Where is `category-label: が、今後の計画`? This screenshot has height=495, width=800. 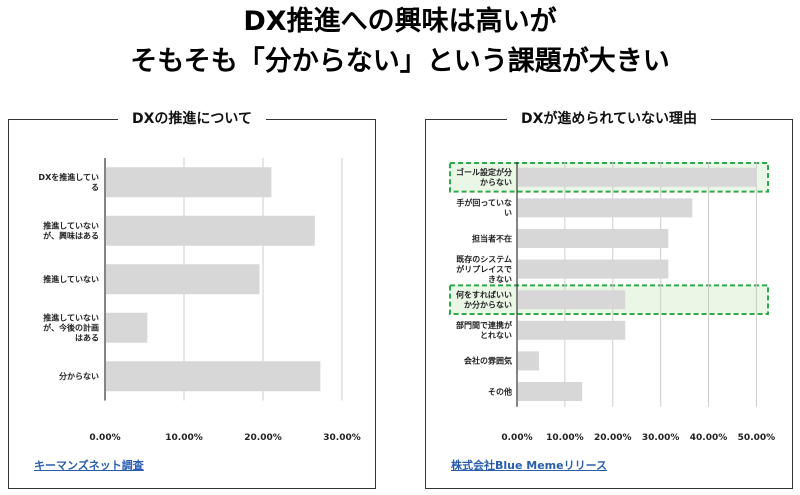 category-label: が、今後の計画 is located at coordinates (71, 328).